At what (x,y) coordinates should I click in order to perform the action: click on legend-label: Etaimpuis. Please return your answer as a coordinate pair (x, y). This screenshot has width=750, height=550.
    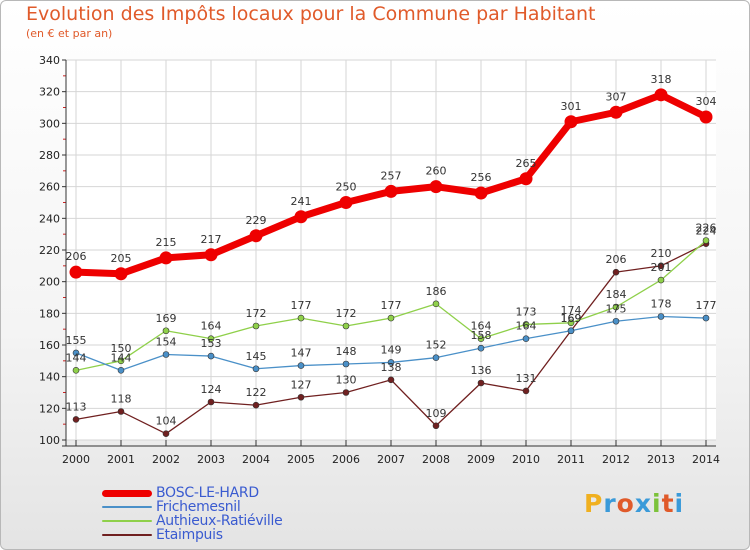
    Looking at the image, I should click on (189, 535).